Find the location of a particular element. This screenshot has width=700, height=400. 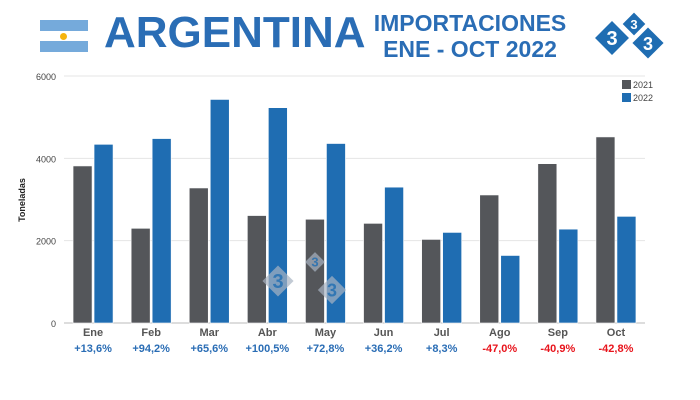

x-tick-label: Oct is located at coordinates (616, 333).